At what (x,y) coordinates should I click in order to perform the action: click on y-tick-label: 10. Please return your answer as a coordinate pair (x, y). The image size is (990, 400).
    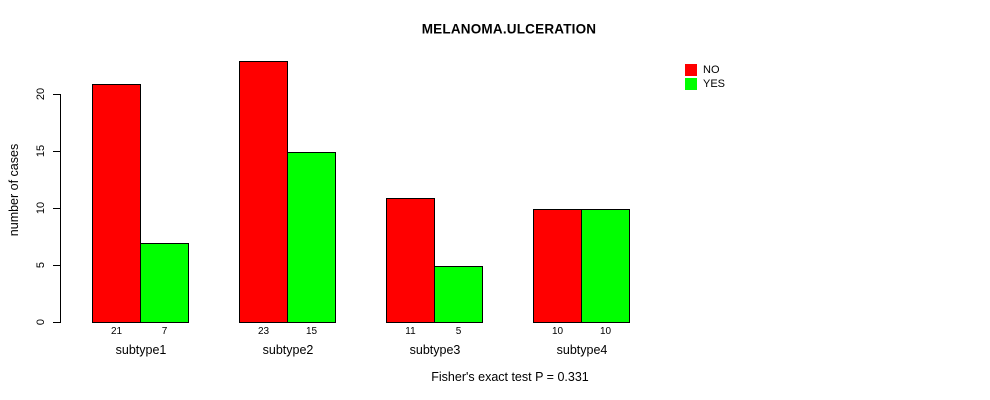
    Looking at the image, I should click on (41, 207).